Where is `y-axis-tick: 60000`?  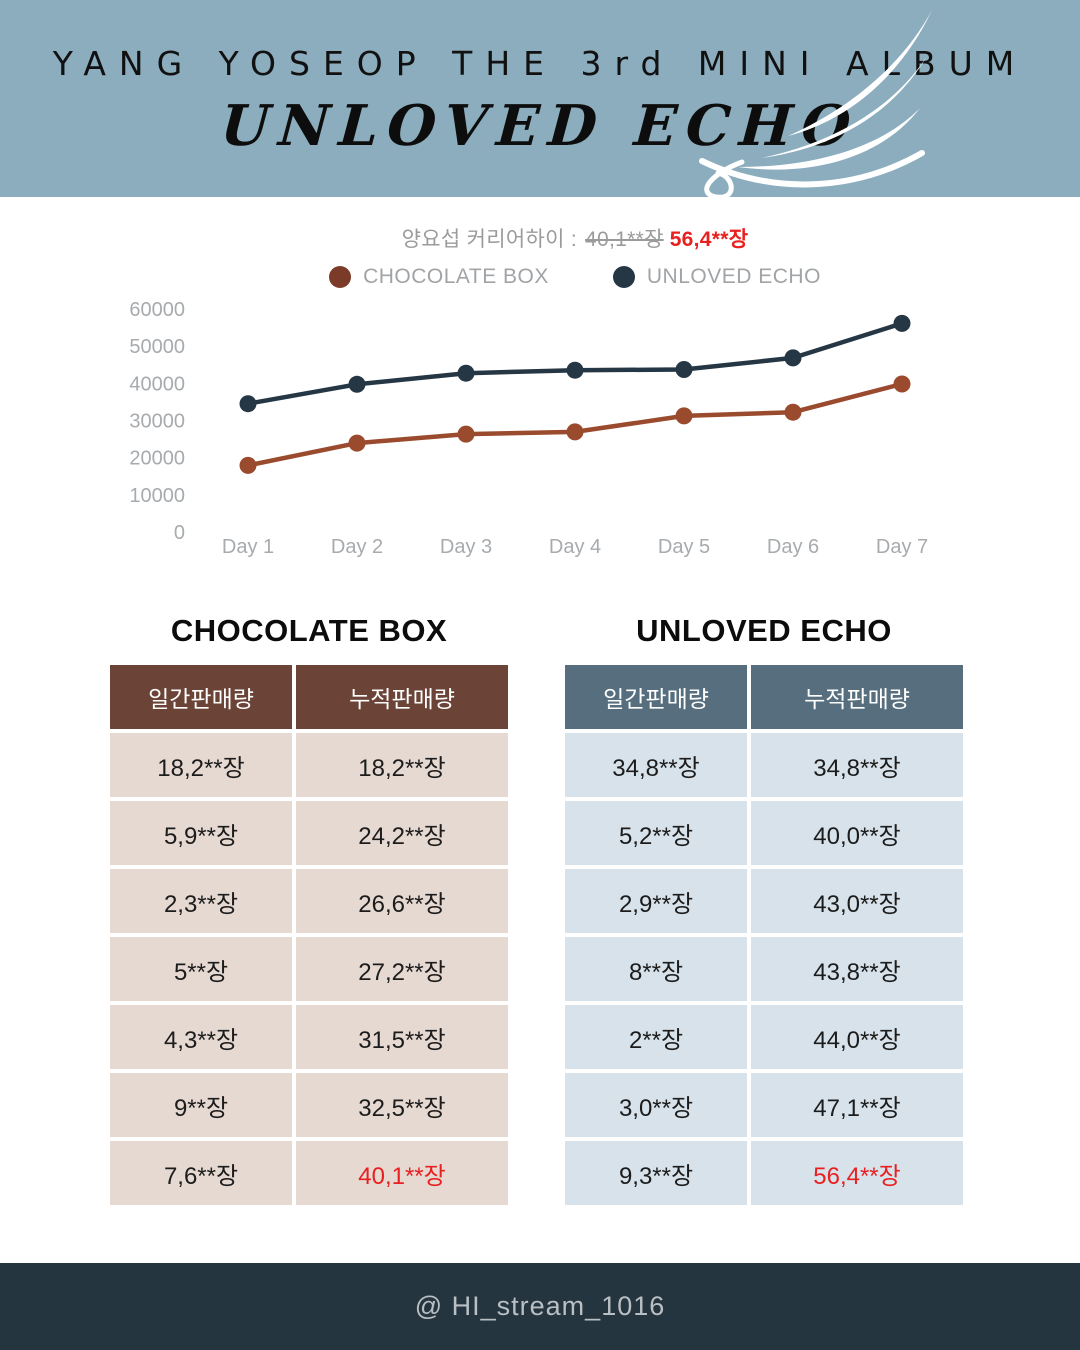
y-axis-tick: 60000 is located at coordinates (157, 310).